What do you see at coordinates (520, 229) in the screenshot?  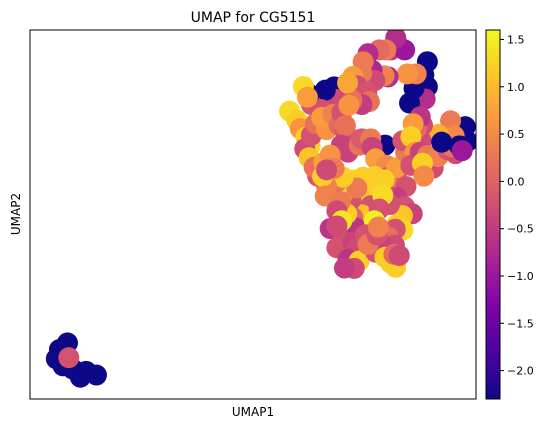 I see `colorbar-tick-label: −0.5` at bounding box center [520, 229].